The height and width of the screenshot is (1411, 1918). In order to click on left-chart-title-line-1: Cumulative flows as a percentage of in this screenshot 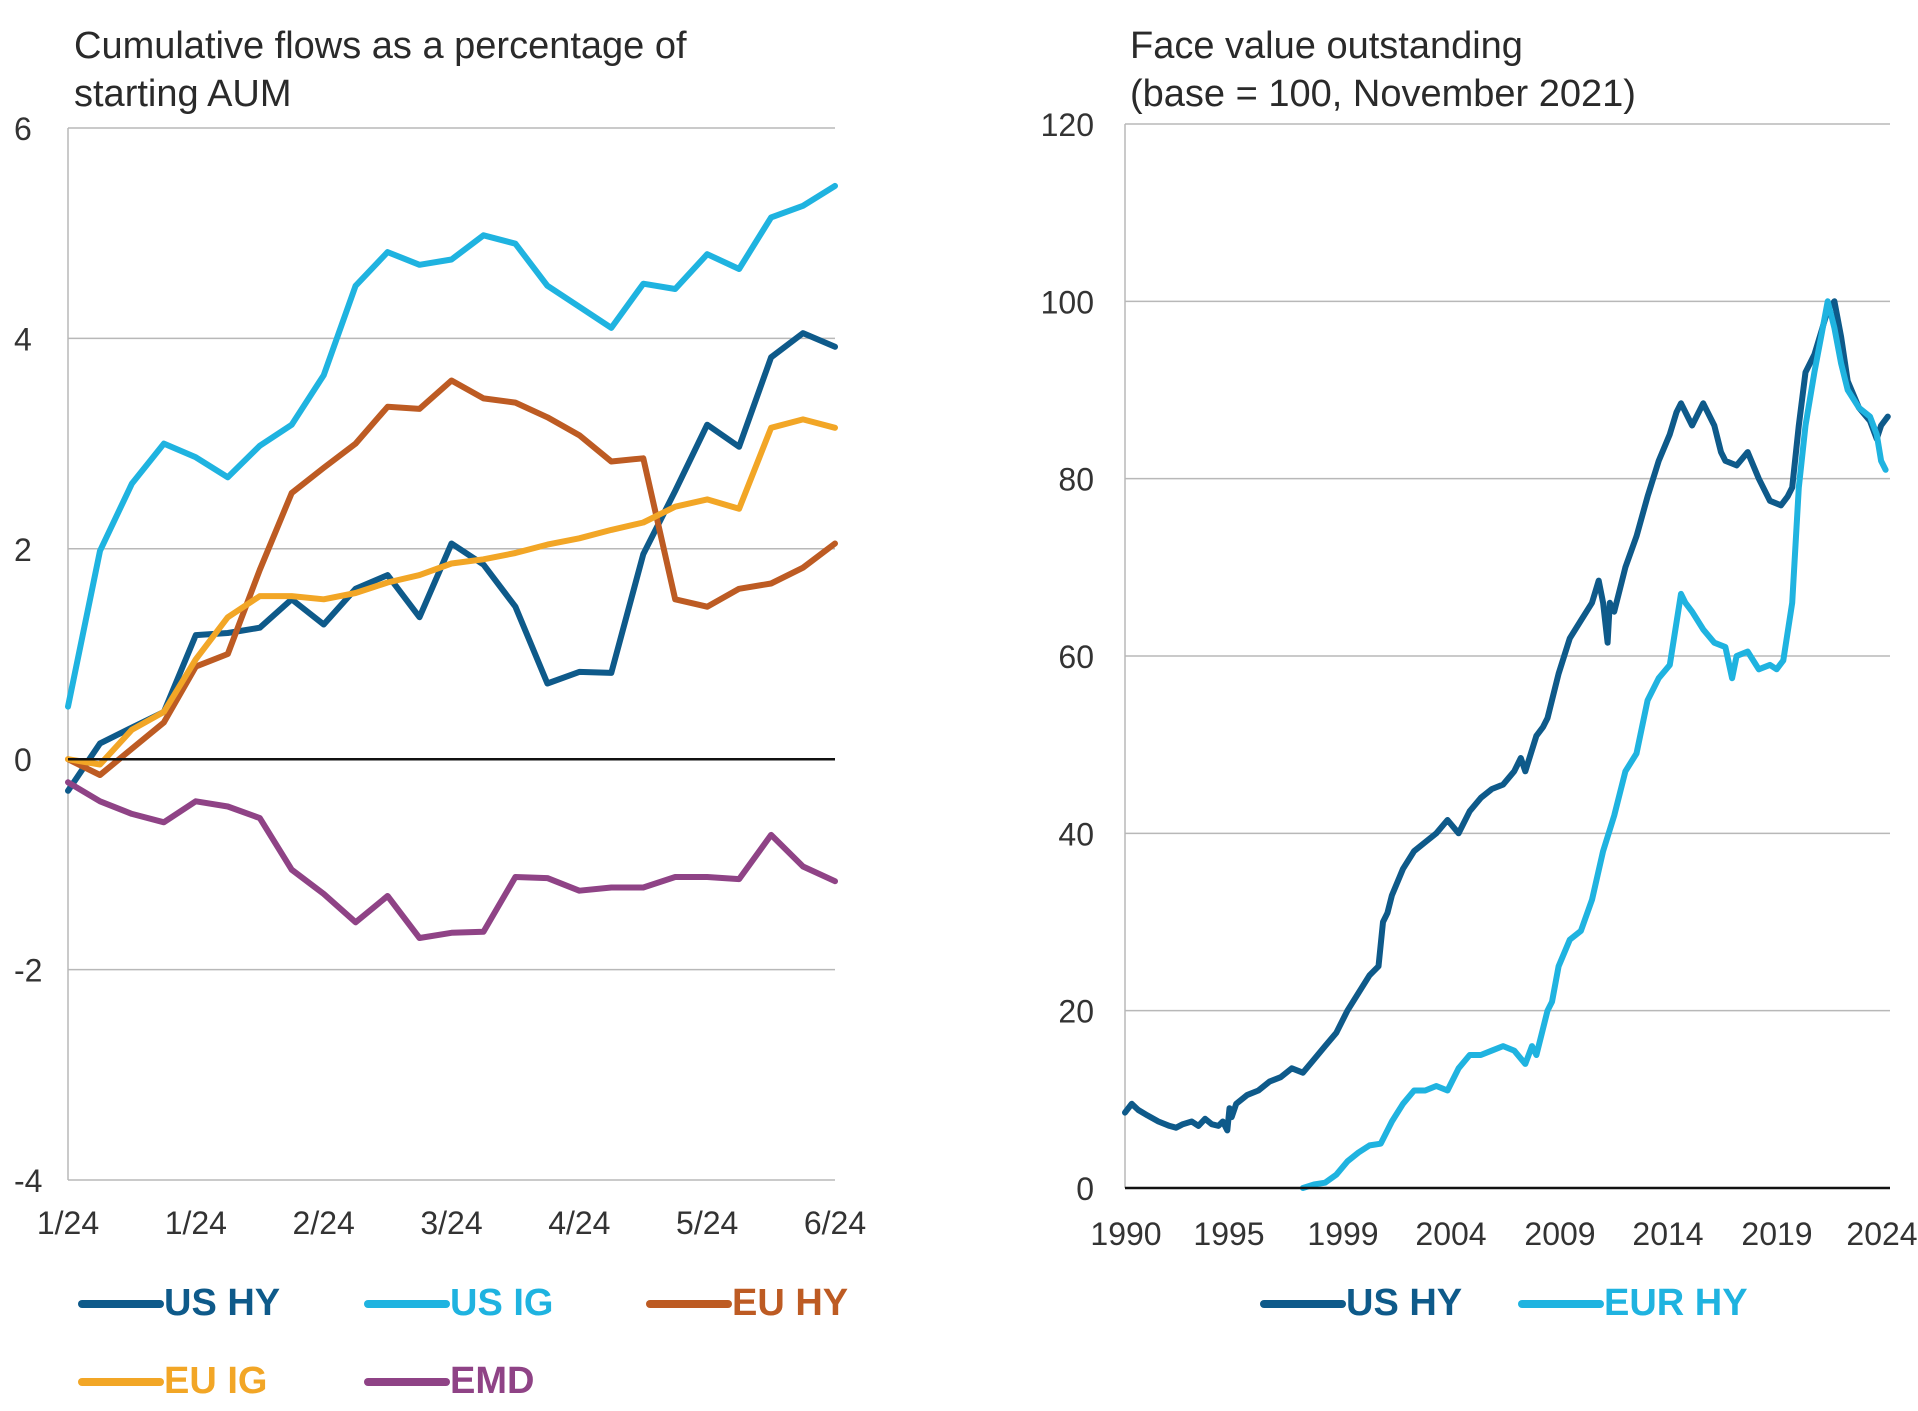, I will do `click(380, 46)`.